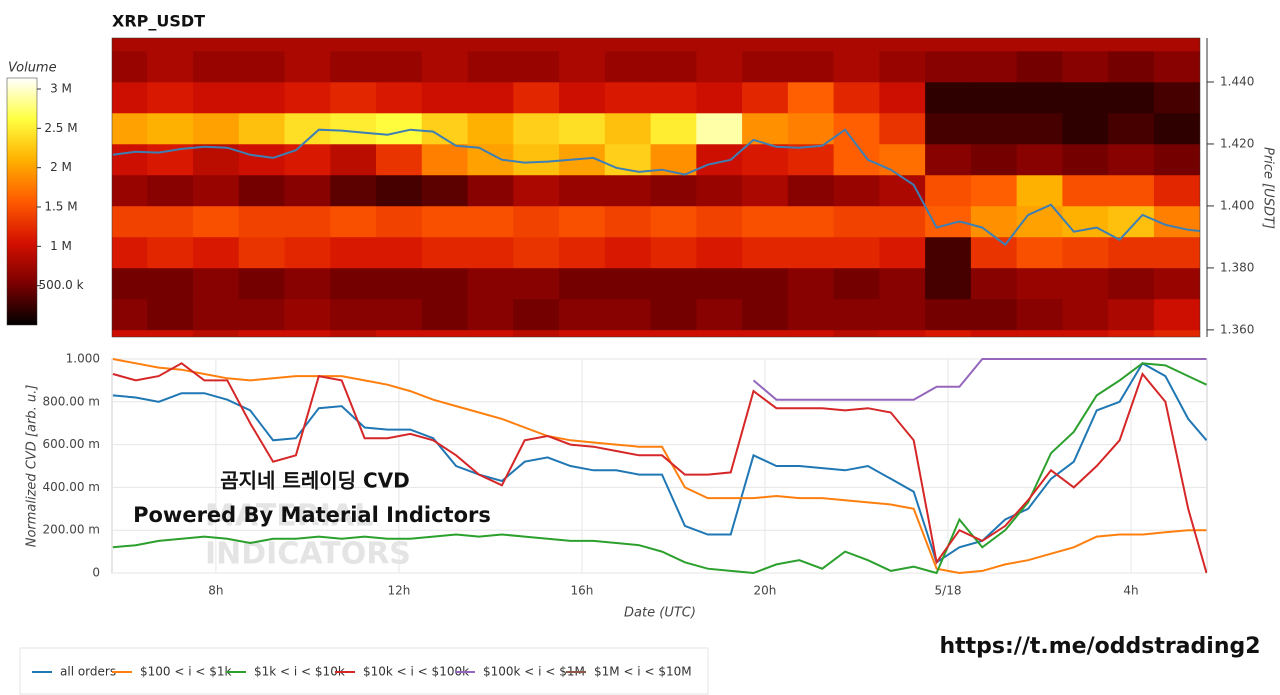 This screenshot has height=695, width=1280. I want to click on price-axis-label: Price [USDT], so click(1268, 188).